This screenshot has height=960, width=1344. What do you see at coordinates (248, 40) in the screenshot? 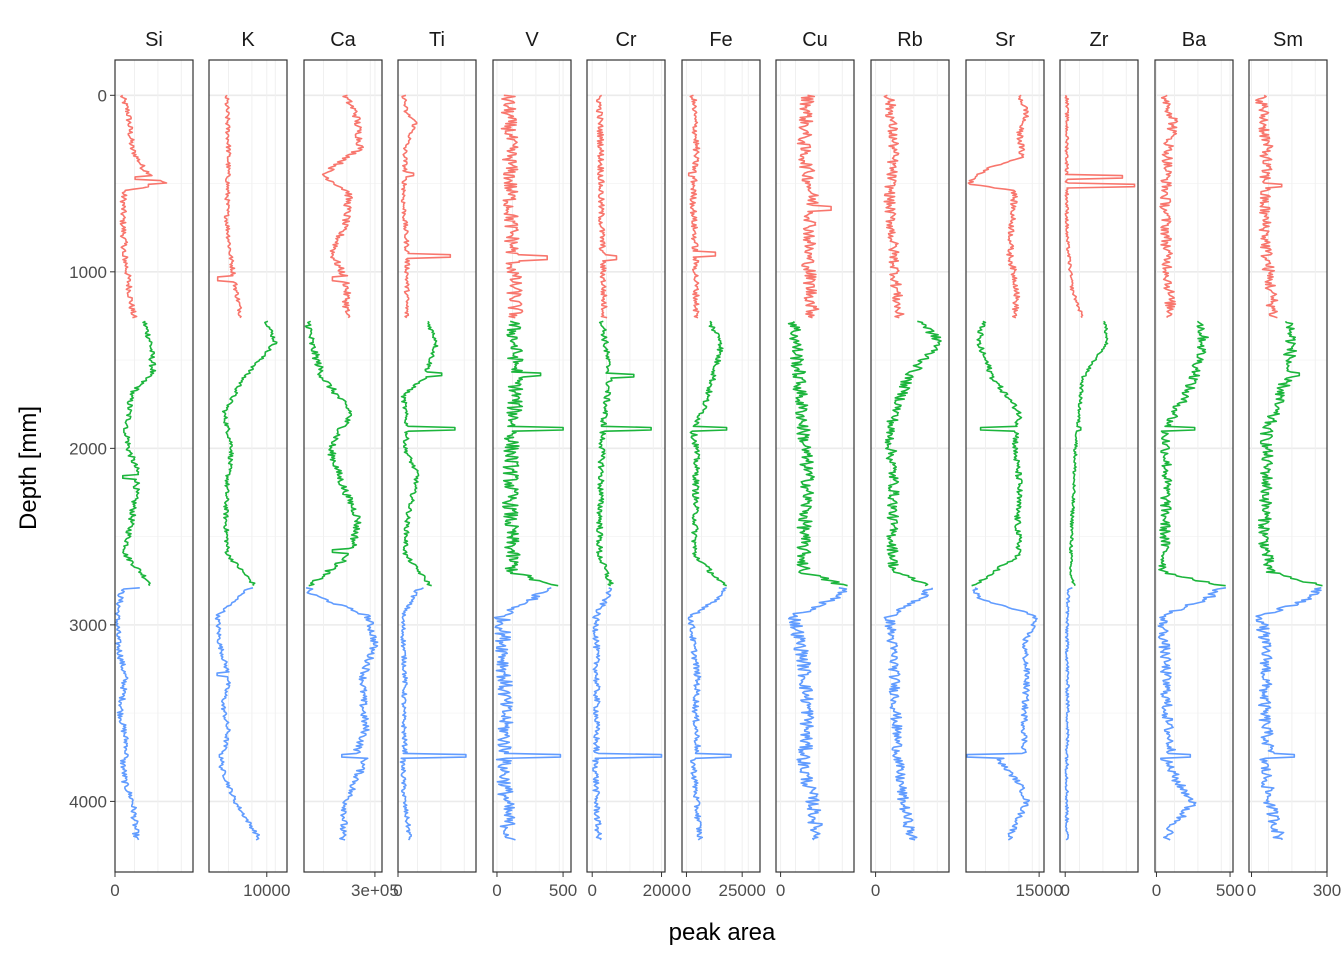
I see `strip-label: K` at bounding box center [248, 40].